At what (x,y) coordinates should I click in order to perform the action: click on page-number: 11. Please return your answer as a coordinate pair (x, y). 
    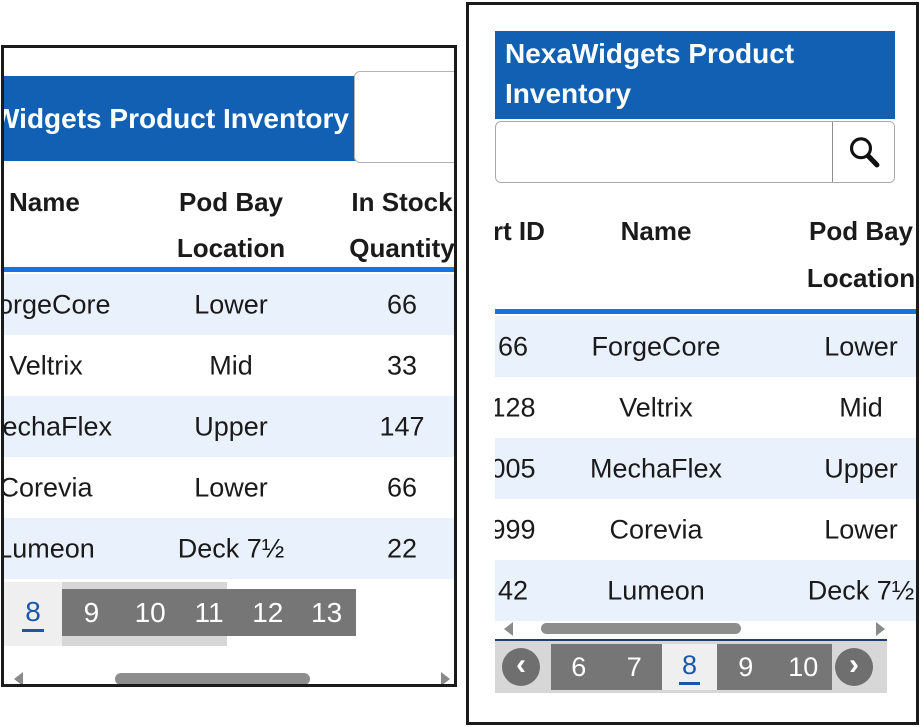
    Looking at the image, I should click on (209, 612).